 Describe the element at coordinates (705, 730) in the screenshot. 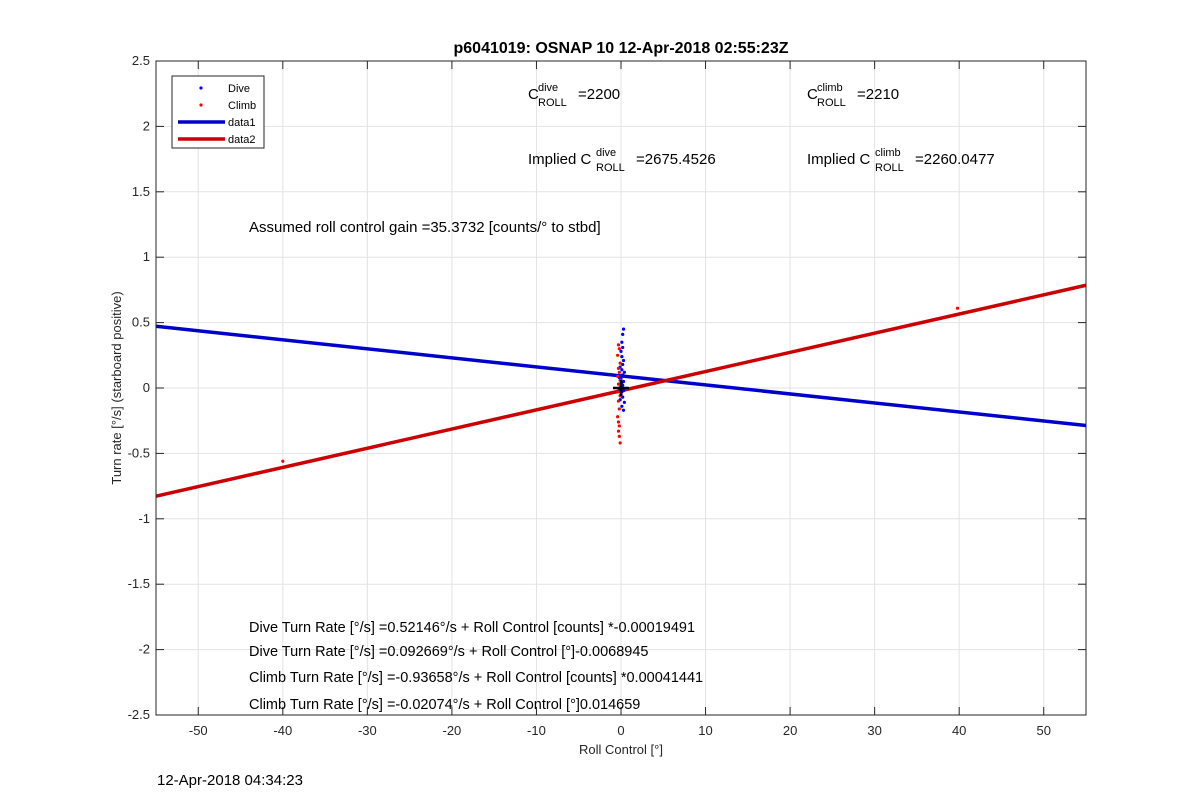

I see `x-tick-label: 10` at that location.